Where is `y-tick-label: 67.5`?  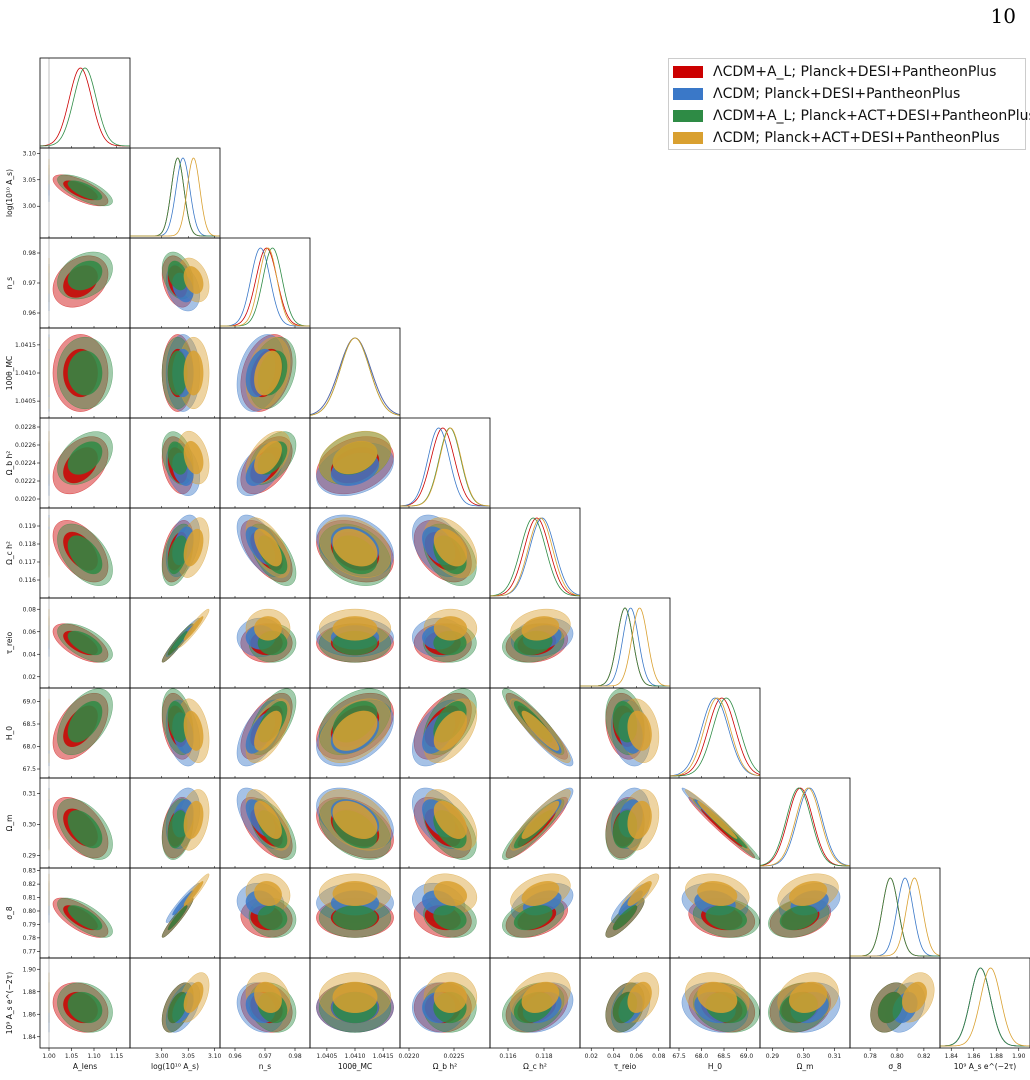
y-tick-label: 67.5 is located at coordinates (30, 769).